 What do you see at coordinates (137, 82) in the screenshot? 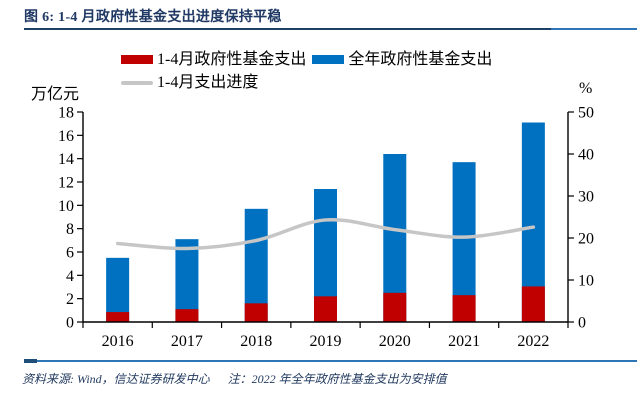
I see `gray-line-swatch-icon` at bounding box center [137, 82].